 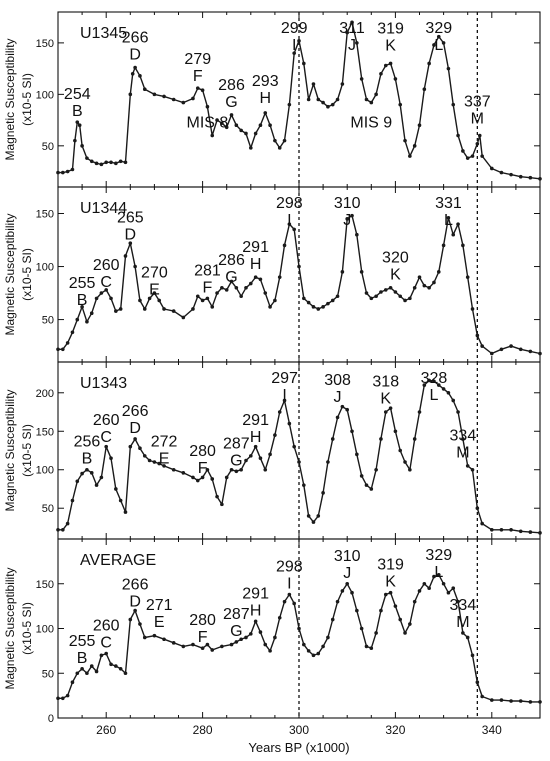 What do you see at coordinates (82, 283) in the screenshot?
I see `peak-age: 255` at bounding box center [82, 283].